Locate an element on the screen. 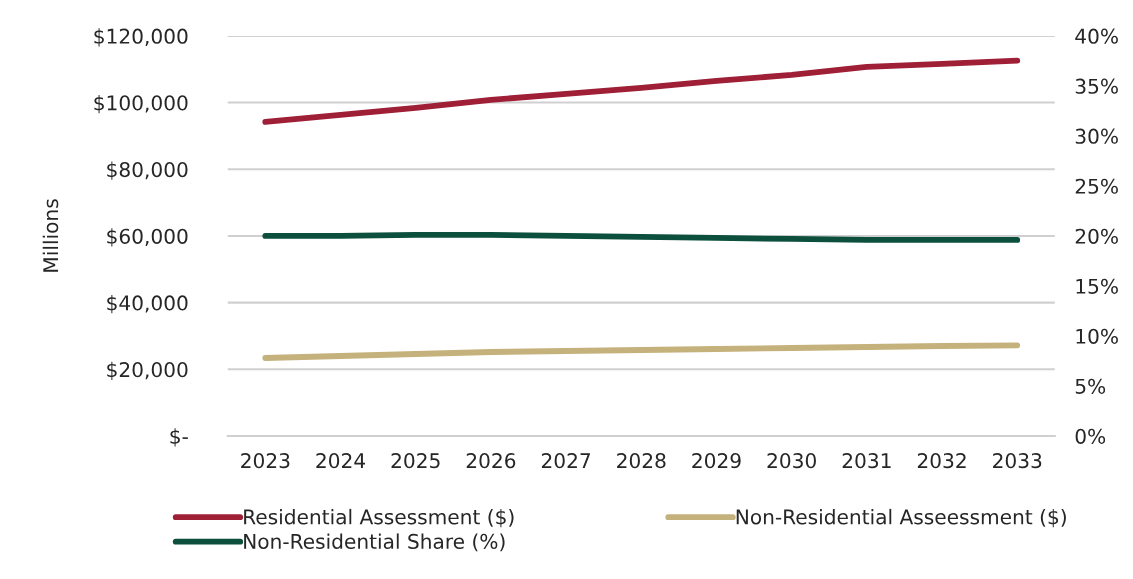  legend-label: Non-Residential Share (%) is located at coordinates (374, 542).